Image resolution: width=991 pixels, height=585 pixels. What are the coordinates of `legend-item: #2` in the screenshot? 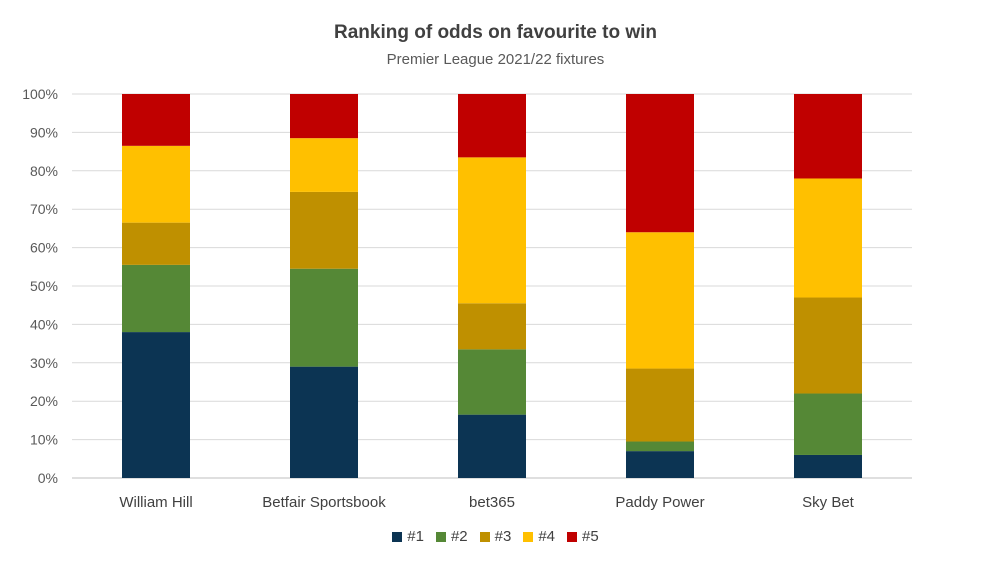 It's located at (451, 536).